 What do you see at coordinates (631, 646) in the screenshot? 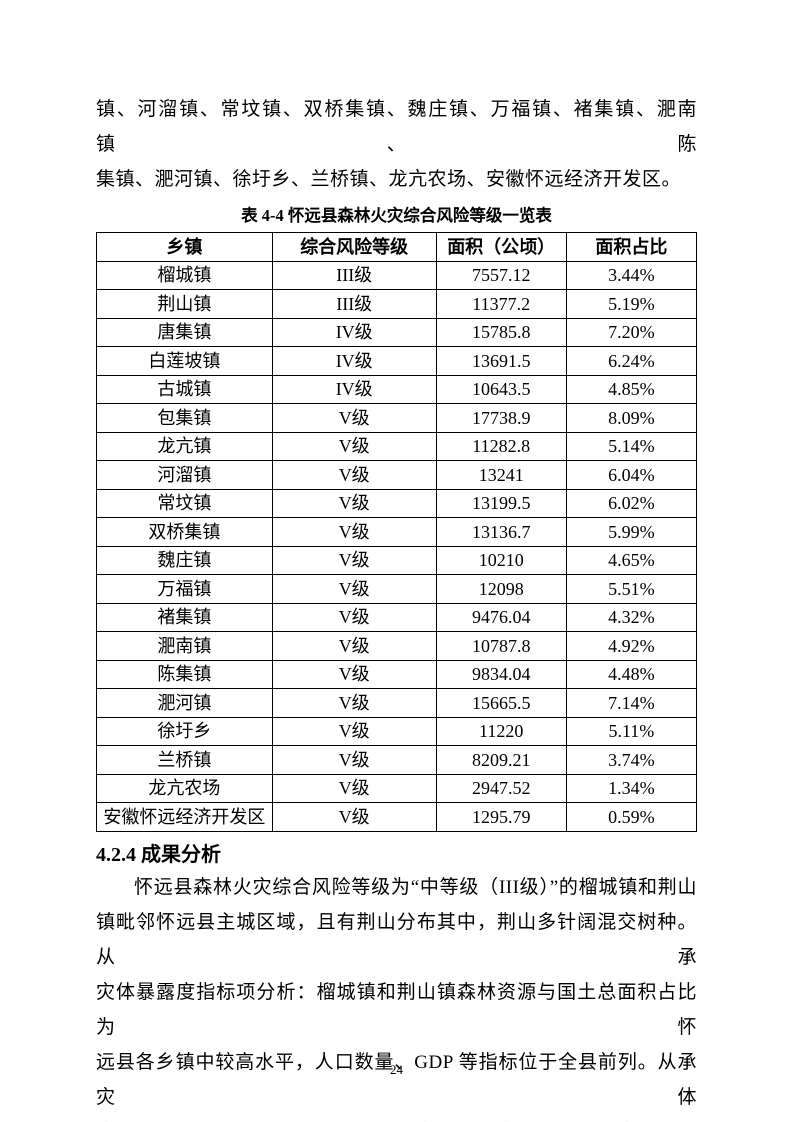
I see `cell-area-ratio: 4.92%` at bounding box center [631, 646].